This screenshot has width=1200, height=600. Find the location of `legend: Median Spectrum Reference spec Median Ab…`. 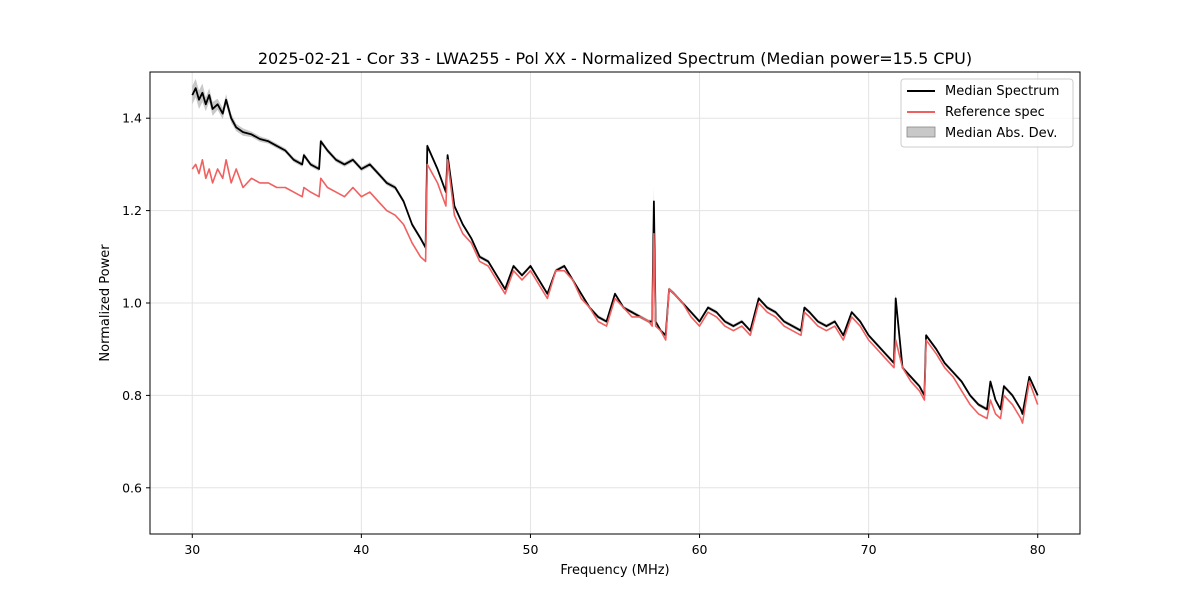

legend: Median Spectrum Reference spec Median Ab… is located at coordinates (987, 113).